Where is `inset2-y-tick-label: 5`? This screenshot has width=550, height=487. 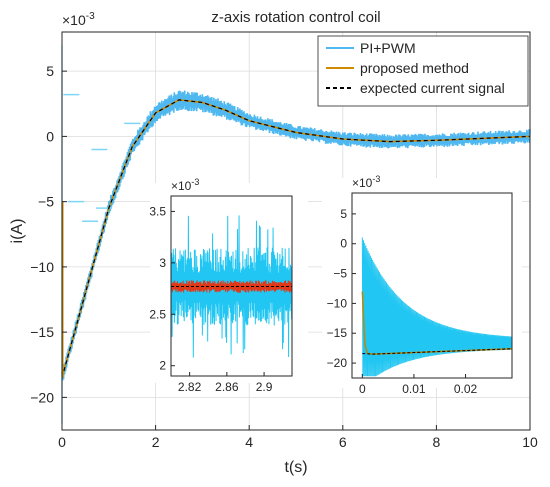
inset2-y-tick-label: 5 is located at coordinates (343, 214).